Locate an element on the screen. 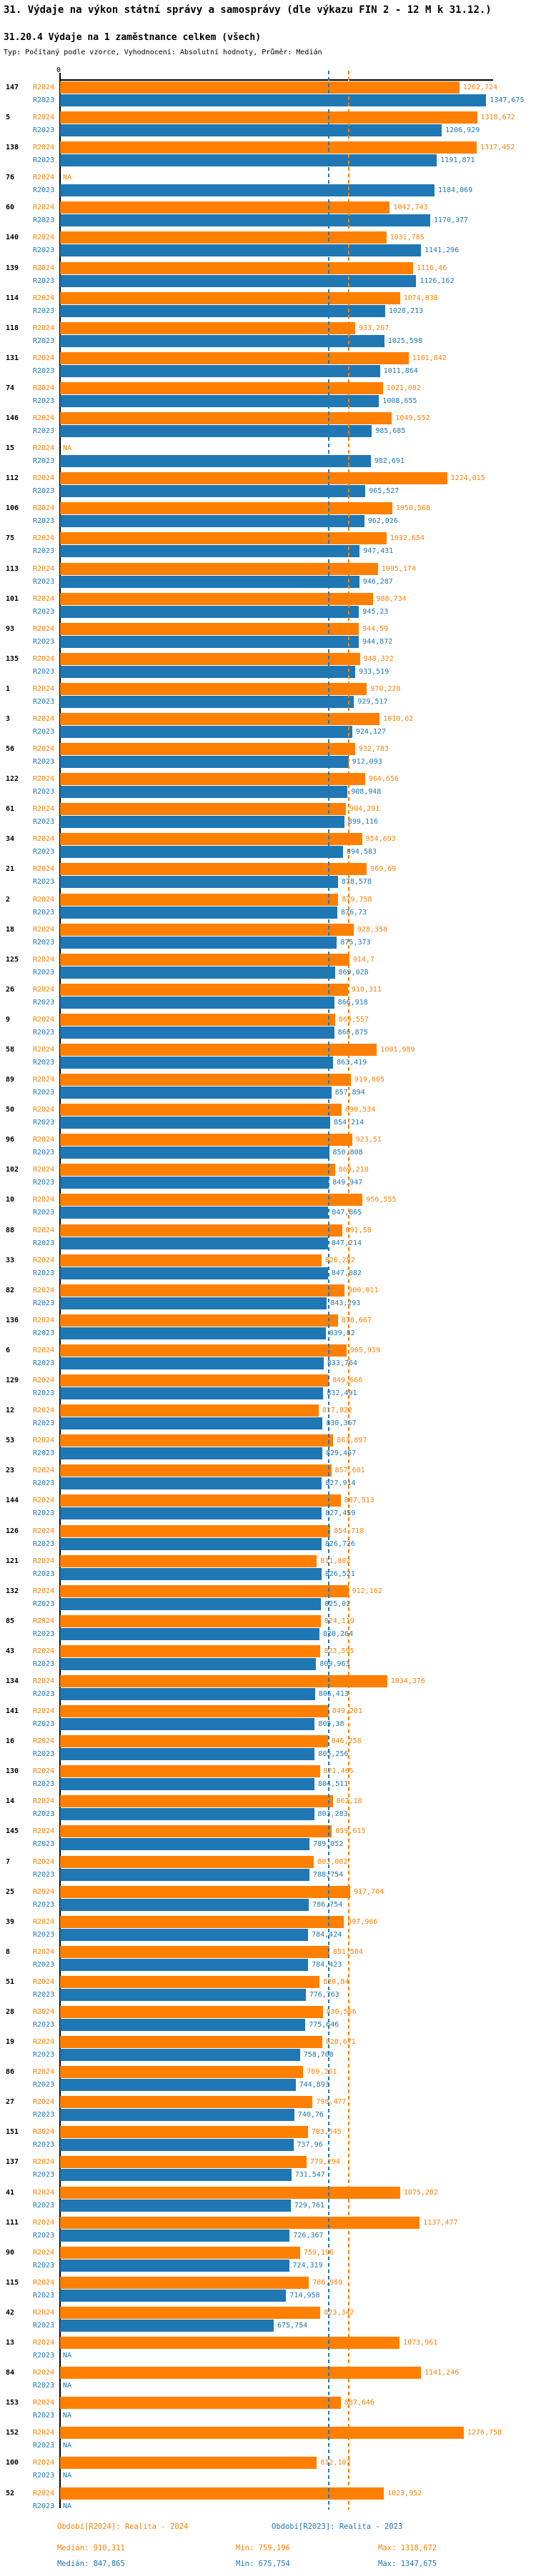 This screenshot has width=536, height=2576. value-label-r2023: NA is located at coordinates (67, 2386).